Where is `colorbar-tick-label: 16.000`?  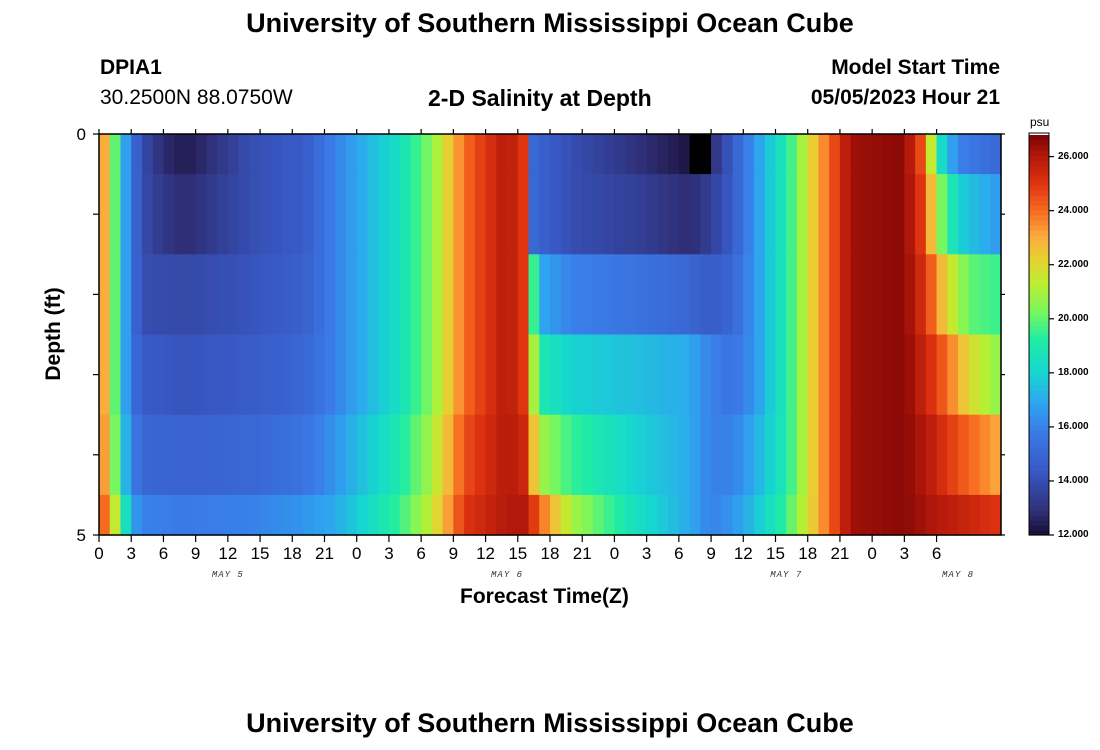 colorbar-tick-label: 16.000 is located at coordinates (1073, 426).